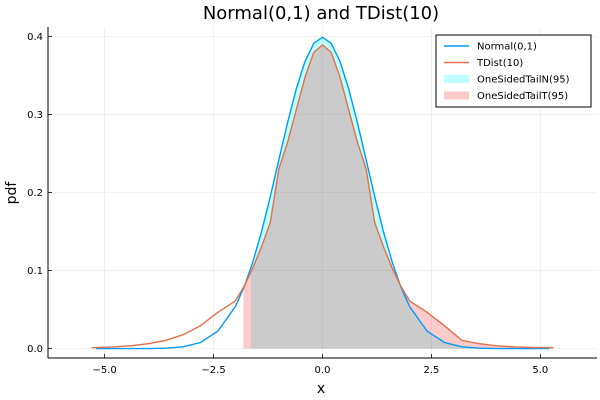 The width and height of the screenshot is (600, 400). Describe the element at coordinates (431, 370) in the screenshot. I see `x-tick-label-3: 2.5` at that location.